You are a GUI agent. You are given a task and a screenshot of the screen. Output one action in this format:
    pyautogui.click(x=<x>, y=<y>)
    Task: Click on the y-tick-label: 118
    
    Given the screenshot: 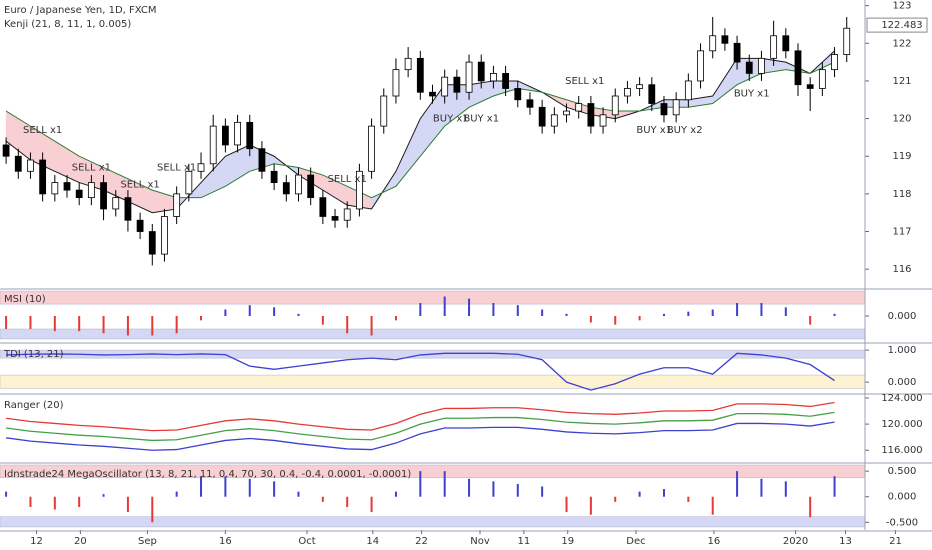 What is the action you would take?
    pyautogui.click(x=901, y=194)
    